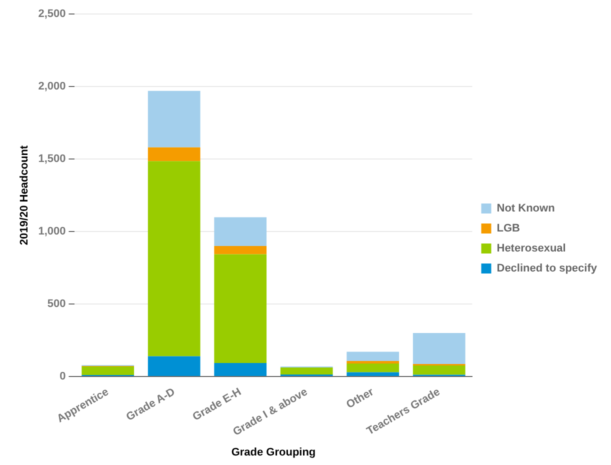  Describe the element at coordinates (52, 159) in the screenshot. I see `y-tick-label: 1,500` at that location.